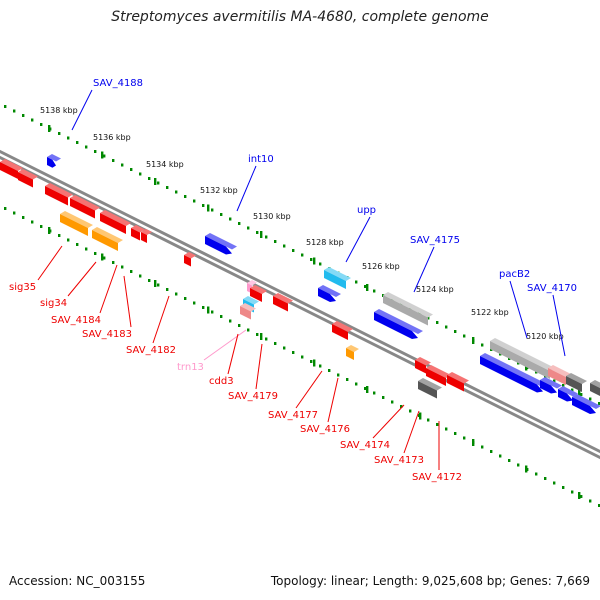 The width and height of the screenshot is (600, 600). I want to click on label-sav4182-leader, so click(161, 319).